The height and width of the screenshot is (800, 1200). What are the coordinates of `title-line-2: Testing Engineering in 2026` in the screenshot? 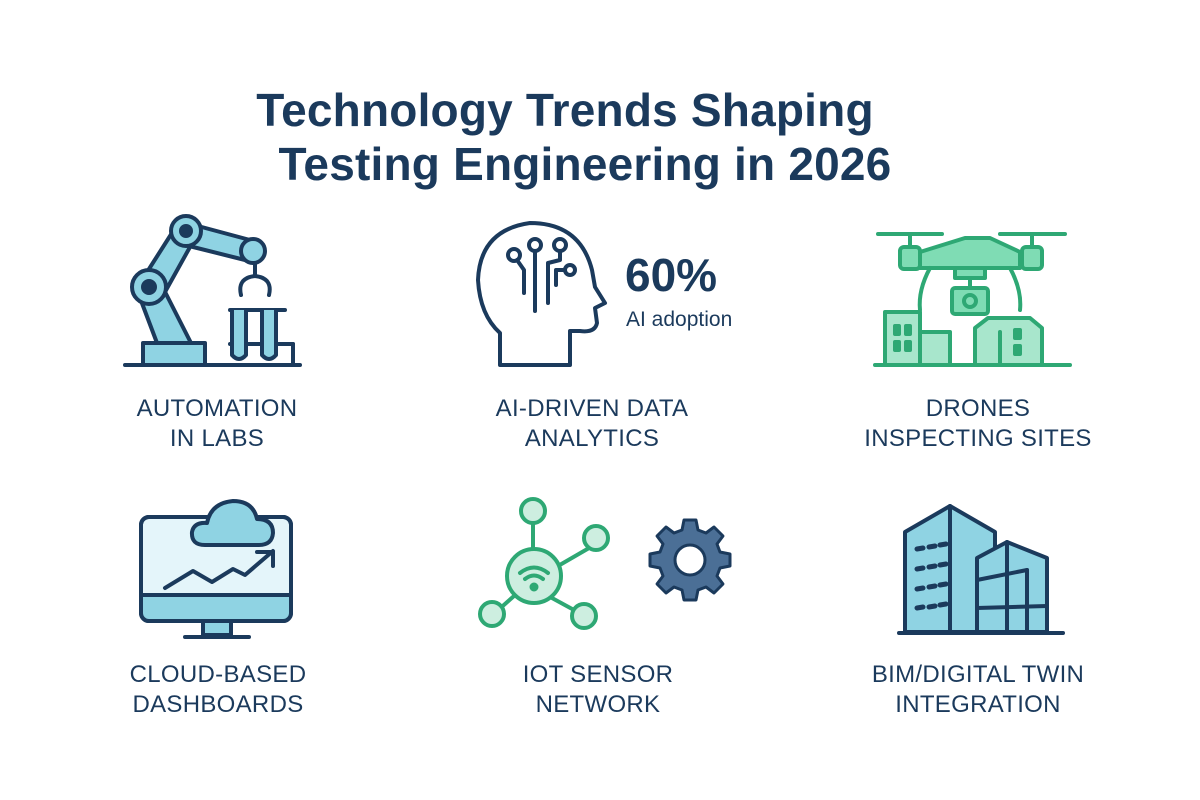 It's located at (585, 163).